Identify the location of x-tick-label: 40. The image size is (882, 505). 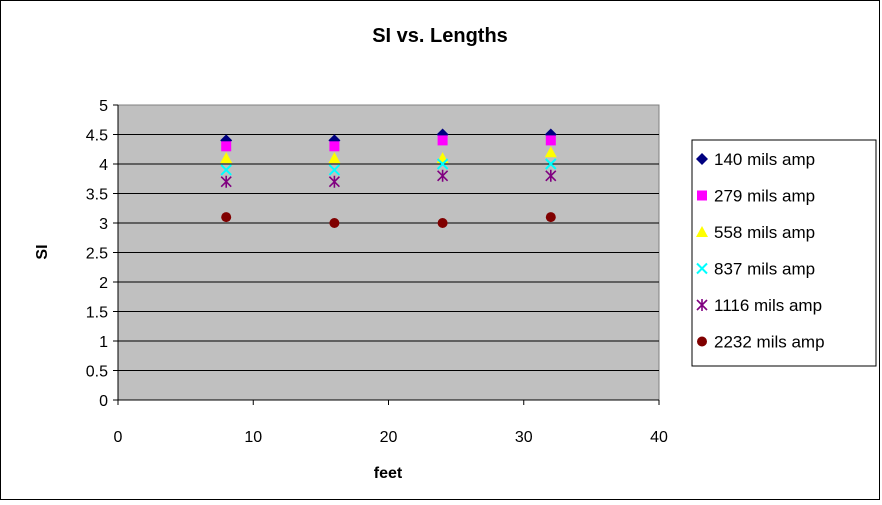
(659, 437).